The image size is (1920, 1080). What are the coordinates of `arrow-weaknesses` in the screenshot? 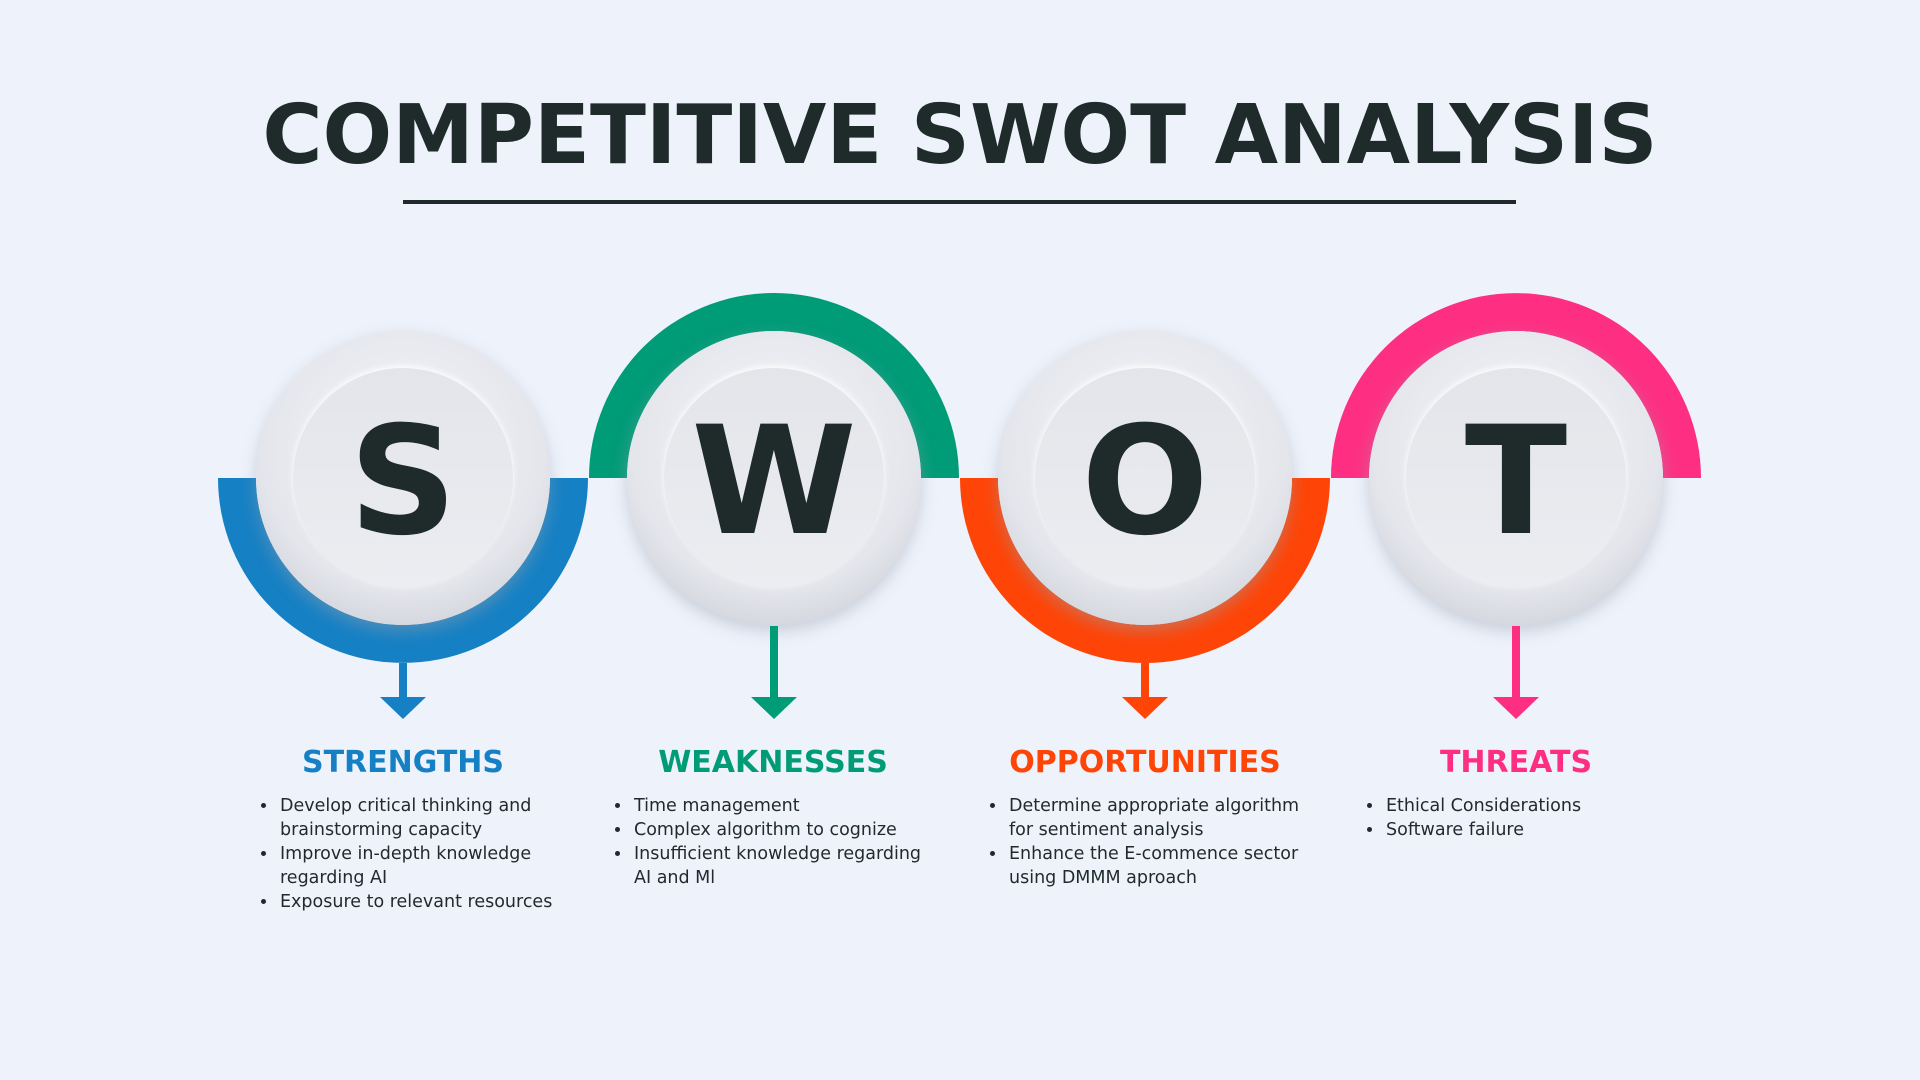 It's located at (774, 672).